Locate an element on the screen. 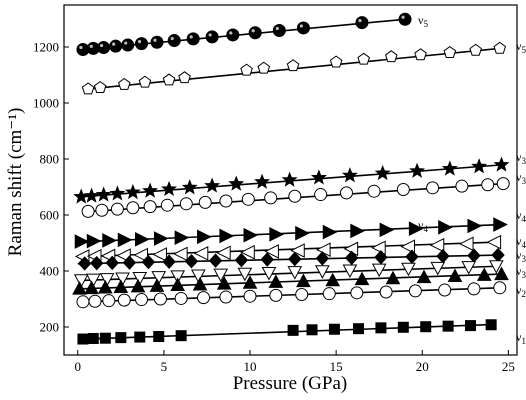  series-label: ν2 is located at coordinates (521, 291).